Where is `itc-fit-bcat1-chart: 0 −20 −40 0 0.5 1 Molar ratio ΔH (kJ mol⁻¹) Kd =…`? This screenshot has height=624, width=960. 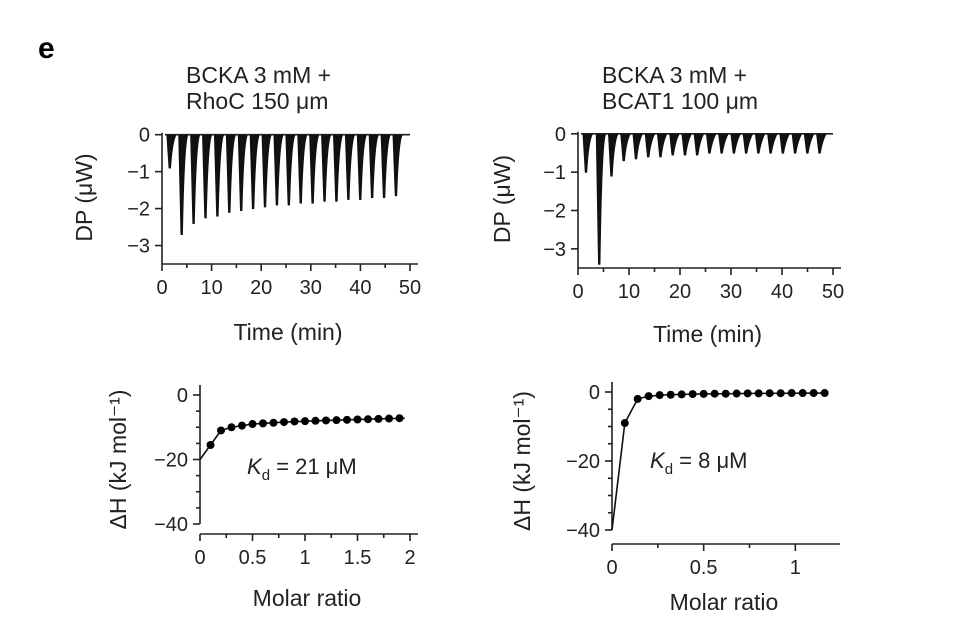
itc-fit-bcat1-chart: 0 −20 −40 0 0.5 1 Molar ratio ΔH (kJ mol⁻¹) Kd =… is located at coordinates (674, 498).